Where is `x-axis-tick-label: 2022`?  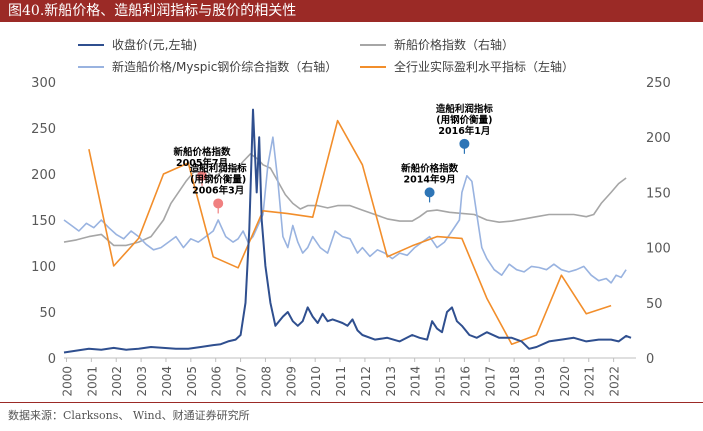 x-axis-tick-label: 2022 is located at coordinates (615, 381).